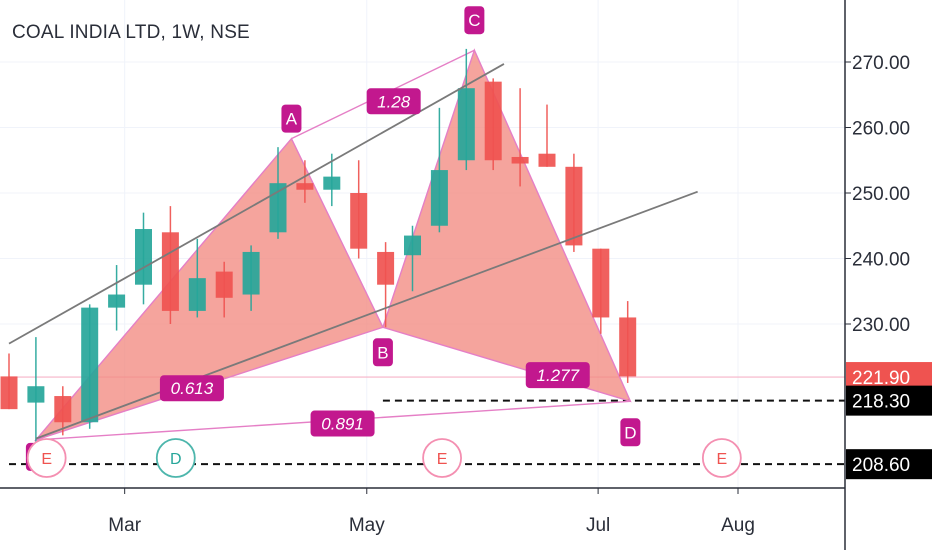  What do you see at coordinates (881, 260) in the screenshot?
I see `y-tick-label: 240.00` at bounding box center [881, 260].